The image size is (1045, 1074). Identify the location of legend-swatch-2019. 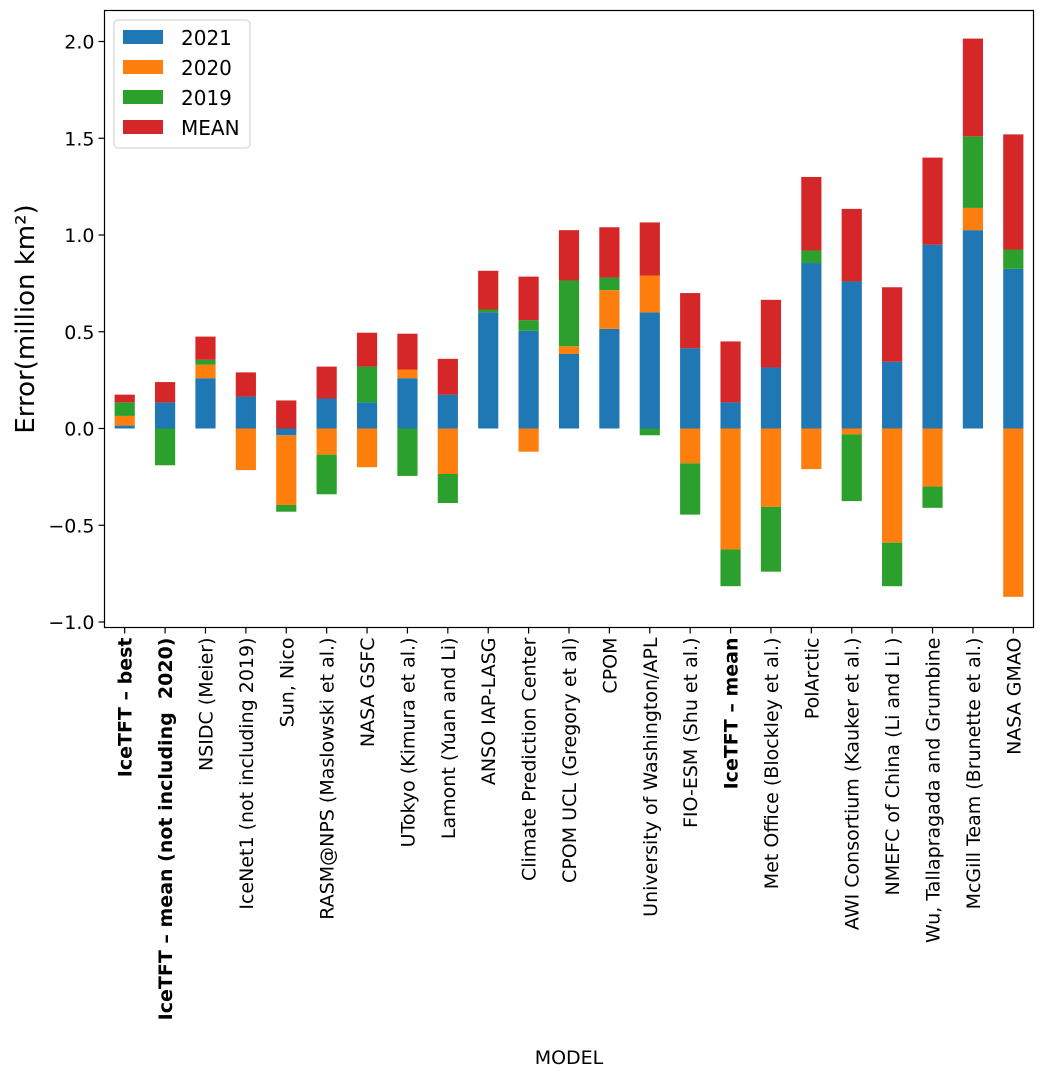
(143, 97).